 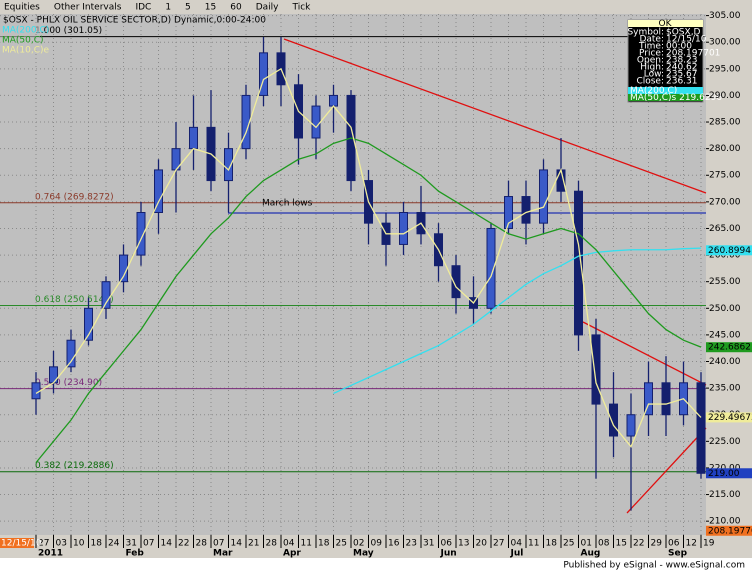 I want to click on y-tick-label: 270.00, so click(x=725, y=202).